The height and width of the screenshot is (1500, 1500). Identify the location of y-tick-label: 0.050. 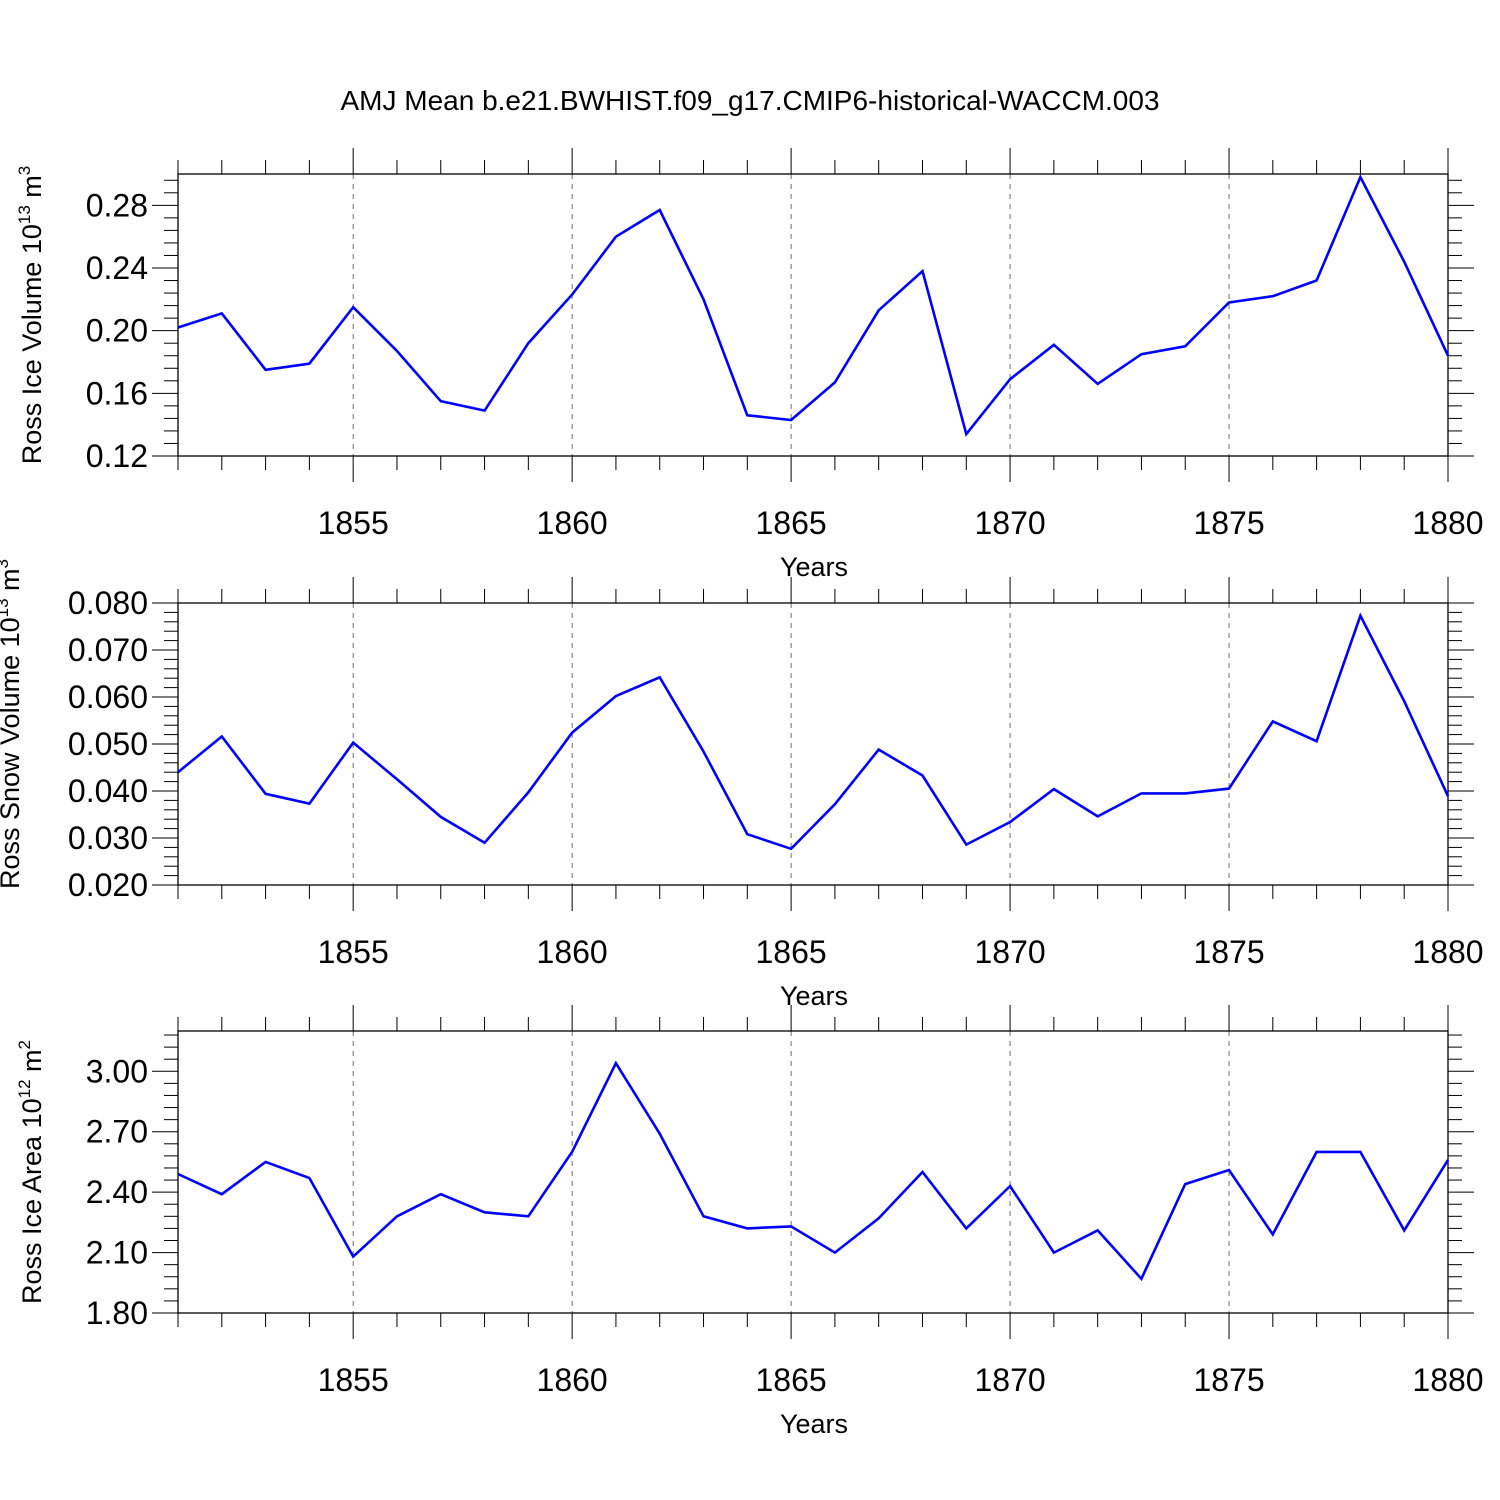
(108, 744).